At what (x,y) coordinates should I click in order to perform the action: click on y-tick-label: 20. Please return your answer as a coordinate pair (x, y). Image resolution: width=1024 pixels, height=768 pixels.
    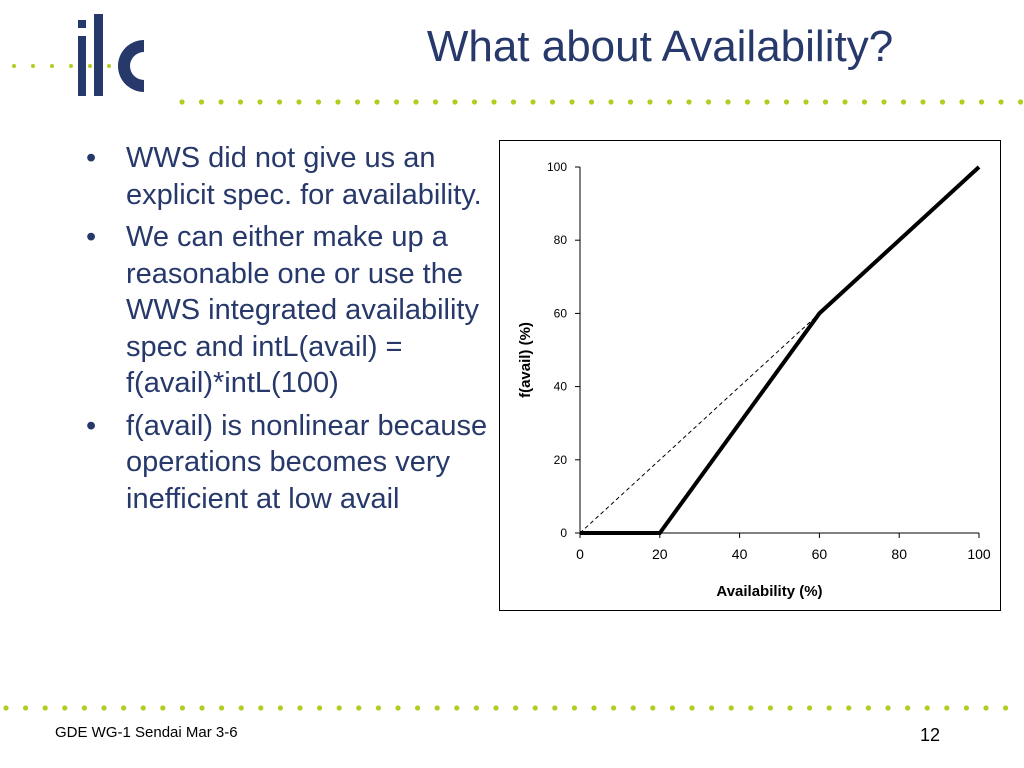
    Looking at the image, I should click on (561, 460).